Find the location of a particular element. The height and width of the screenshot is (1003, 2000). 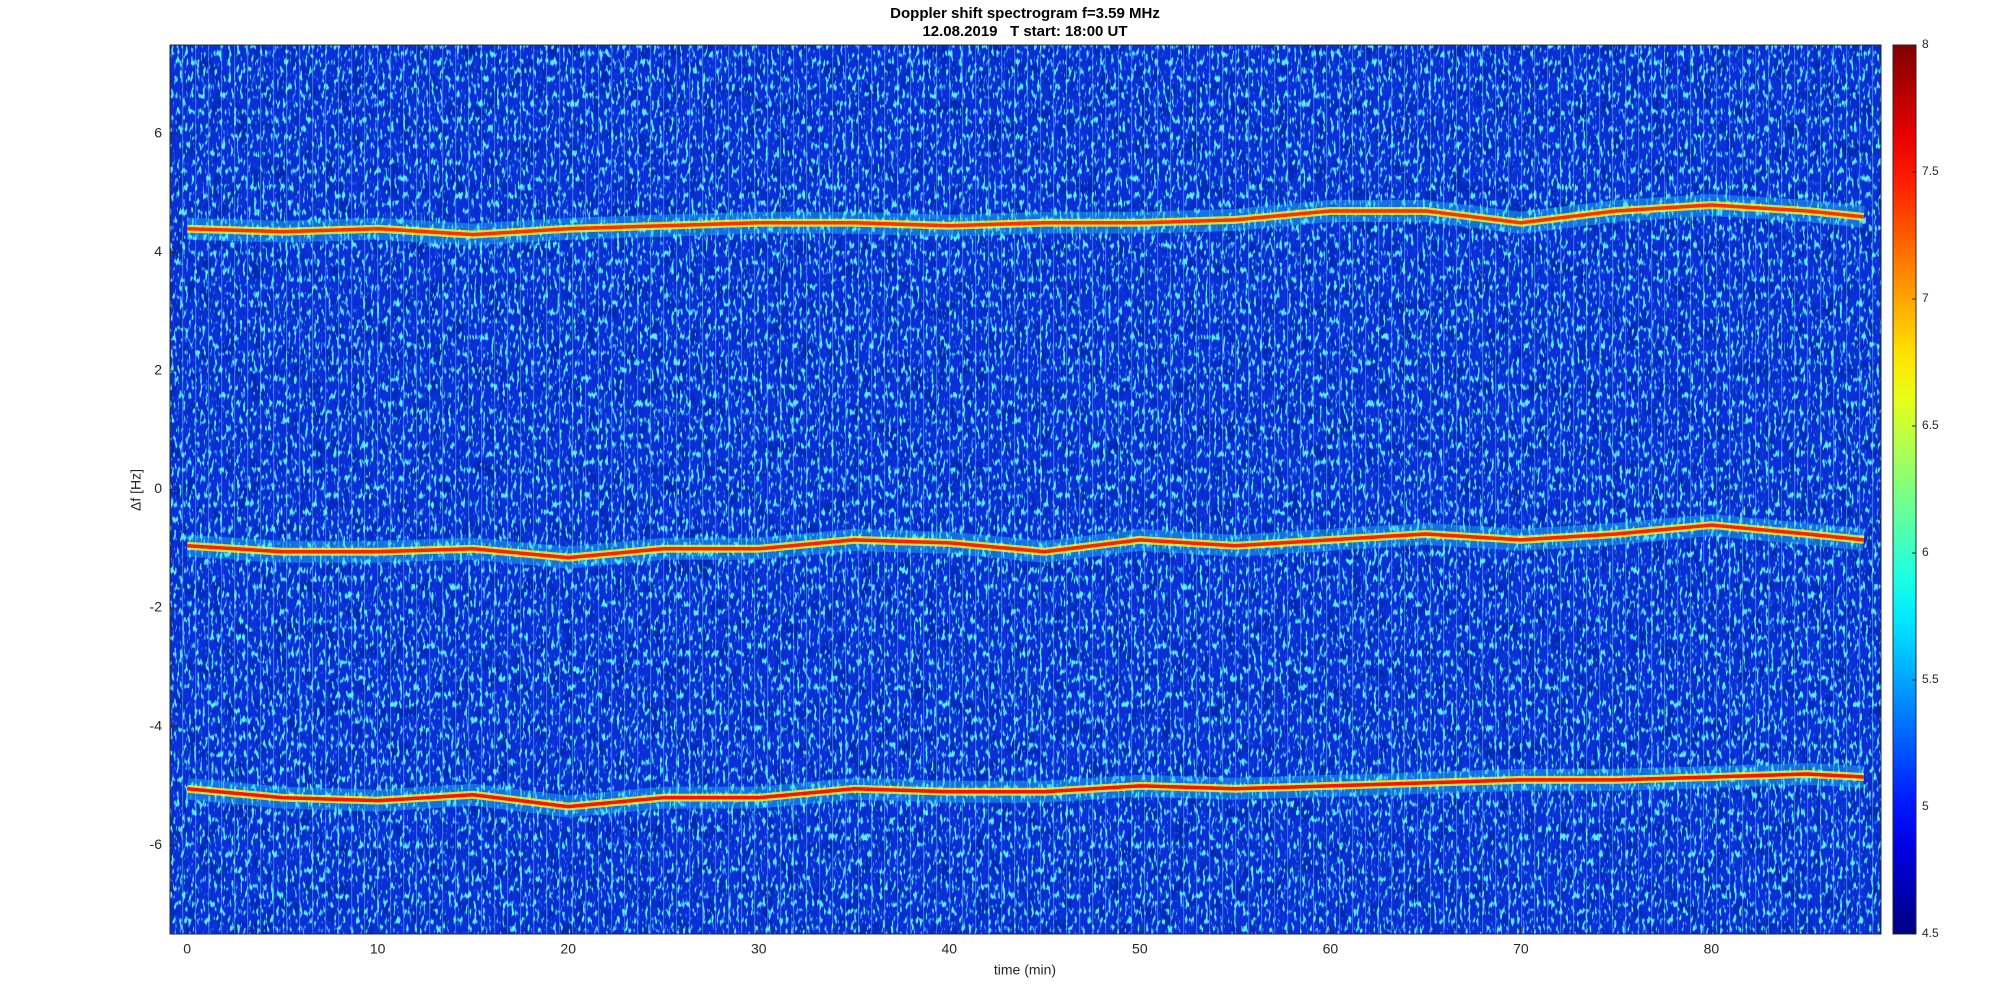

colorbar-tick-label: 4.5 is located at coordinates (1930, 933).